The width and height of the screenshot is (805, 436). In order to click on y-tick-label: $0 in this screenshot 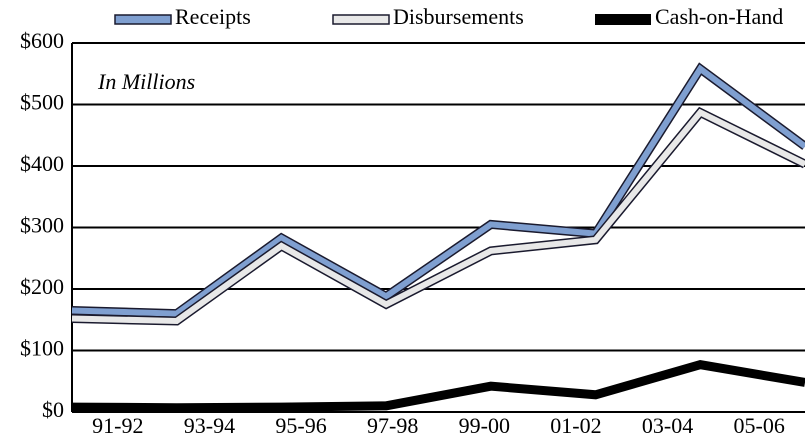, I will do `click(53, 409)`.